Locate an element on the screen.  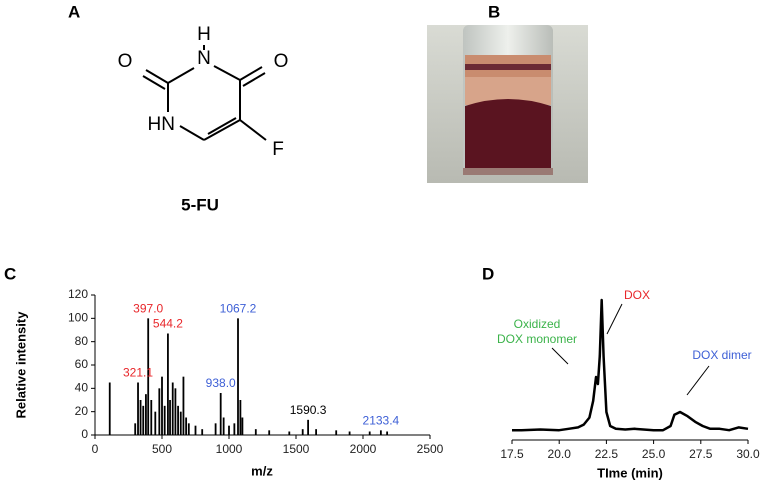
line-series is located at coordinates (630, 365).